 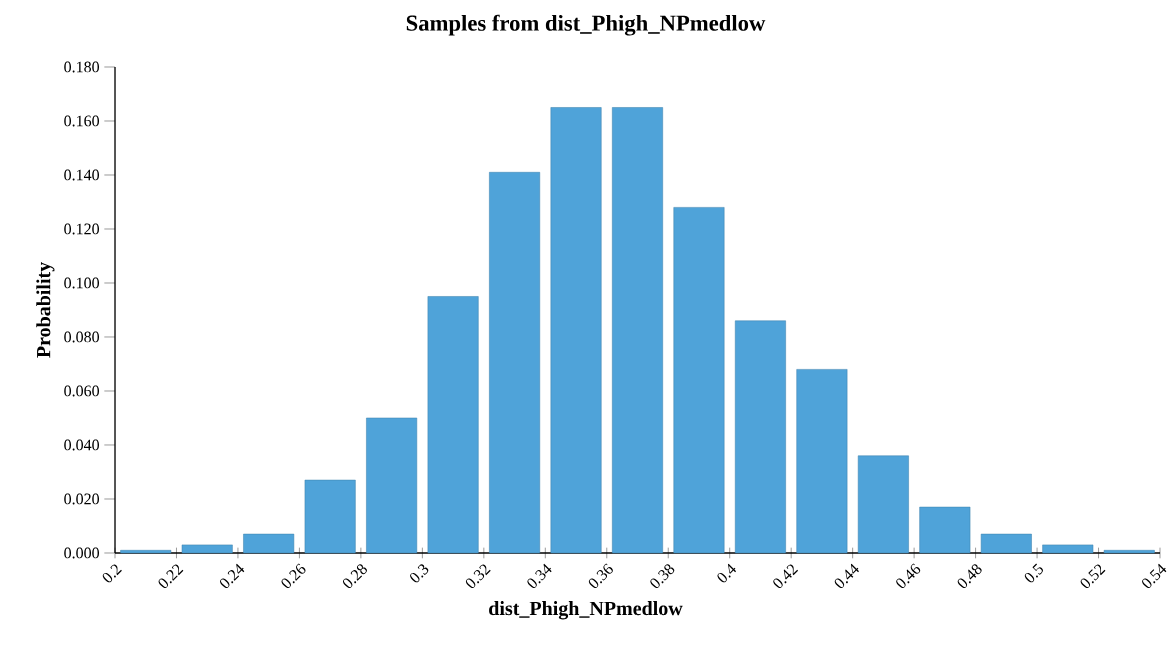 What do you see at coordinates (112, 573) in the screenshot?
I see `x-tick-label: 0.2` at bounding box center [112, 573].